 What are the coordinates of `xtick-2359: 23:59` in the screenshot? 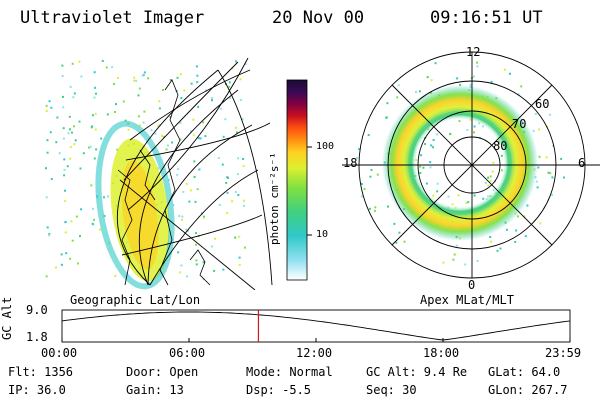 It's located at (563, 353).